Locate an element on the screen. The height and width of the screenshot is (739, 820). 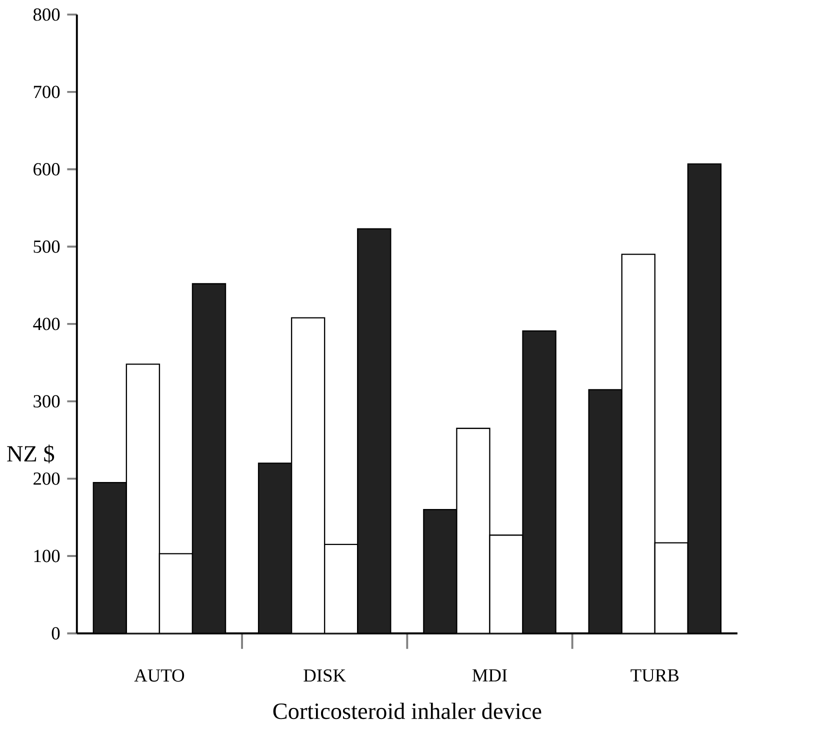
y-tick-label: 300 is located at coordinates (47, 401).